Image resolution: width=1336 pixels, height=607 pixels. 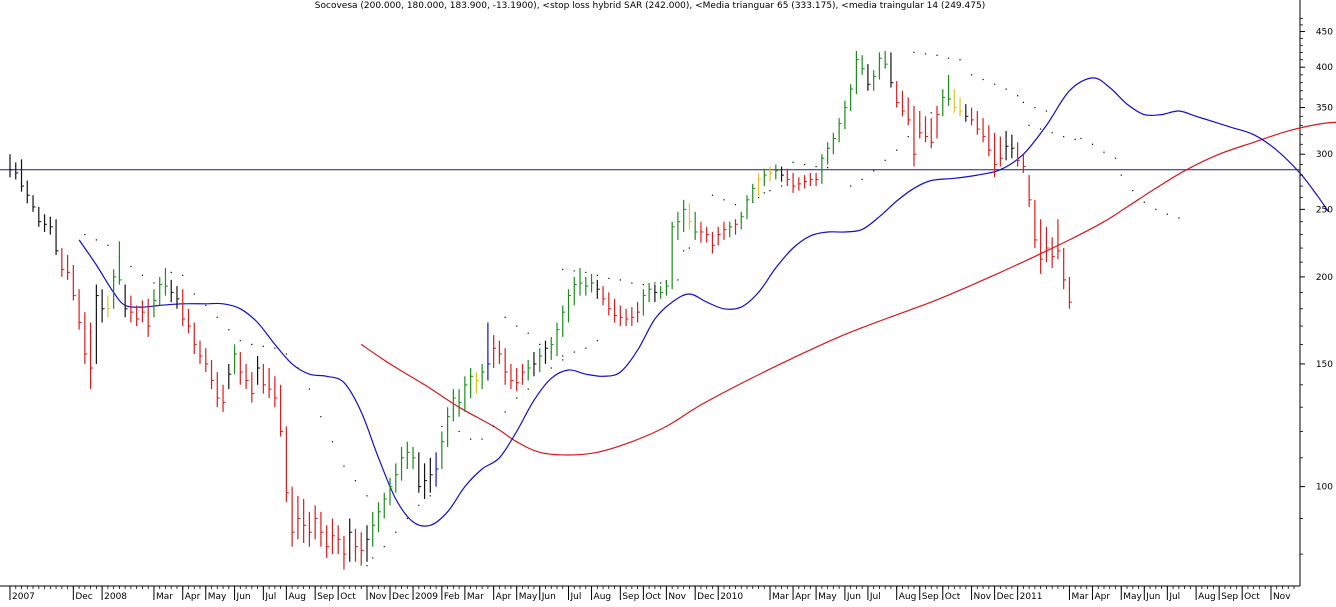 I want to click on x-tick-label: Oct, so click(x=953, y=597).